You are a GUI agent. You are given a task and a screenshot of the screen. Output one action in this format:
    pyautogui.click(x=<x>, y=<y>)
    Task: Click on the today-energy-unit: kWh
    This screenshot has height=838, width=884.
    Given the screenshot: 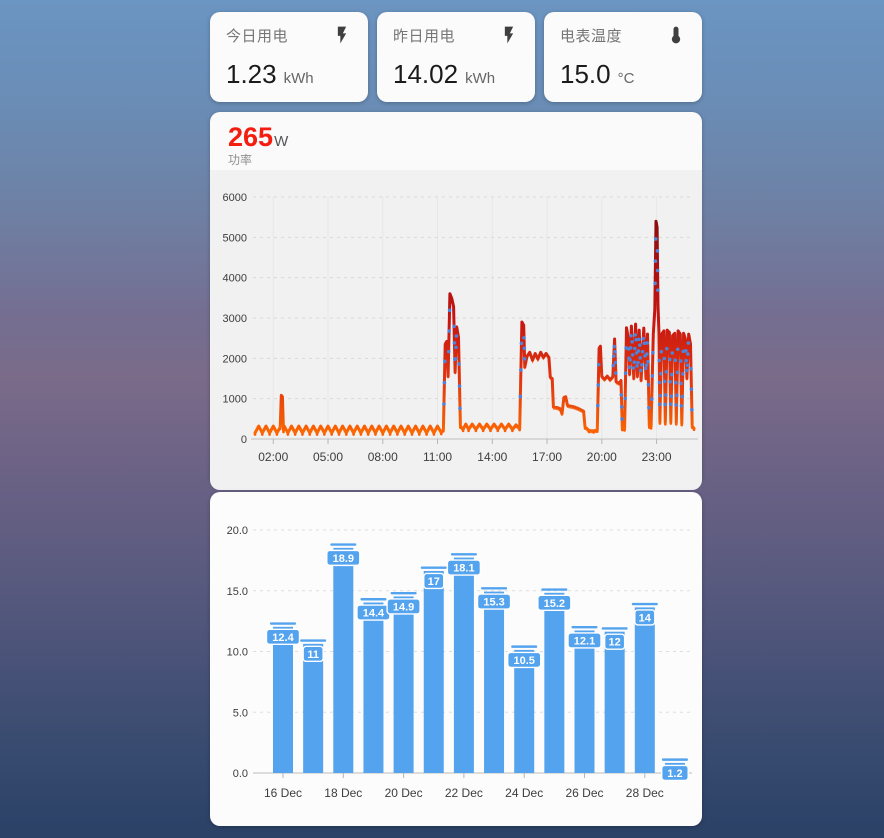 What is the action you would take?
    pyautogui.click(x=298, y=78)
    